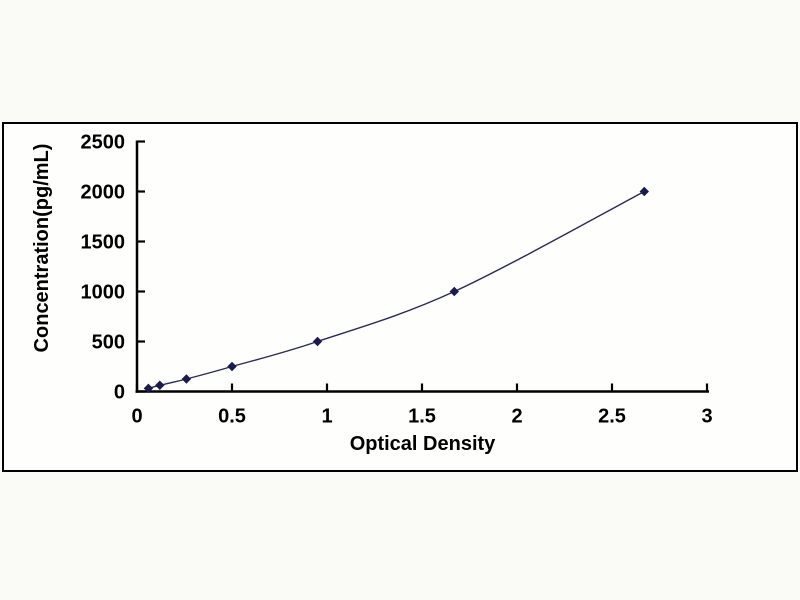 The height and width of the screenshot is (600, 800). Describe the element at coordinates (232, 417) in the screenshot. I see `x-tick-label: 0.5` at that location.